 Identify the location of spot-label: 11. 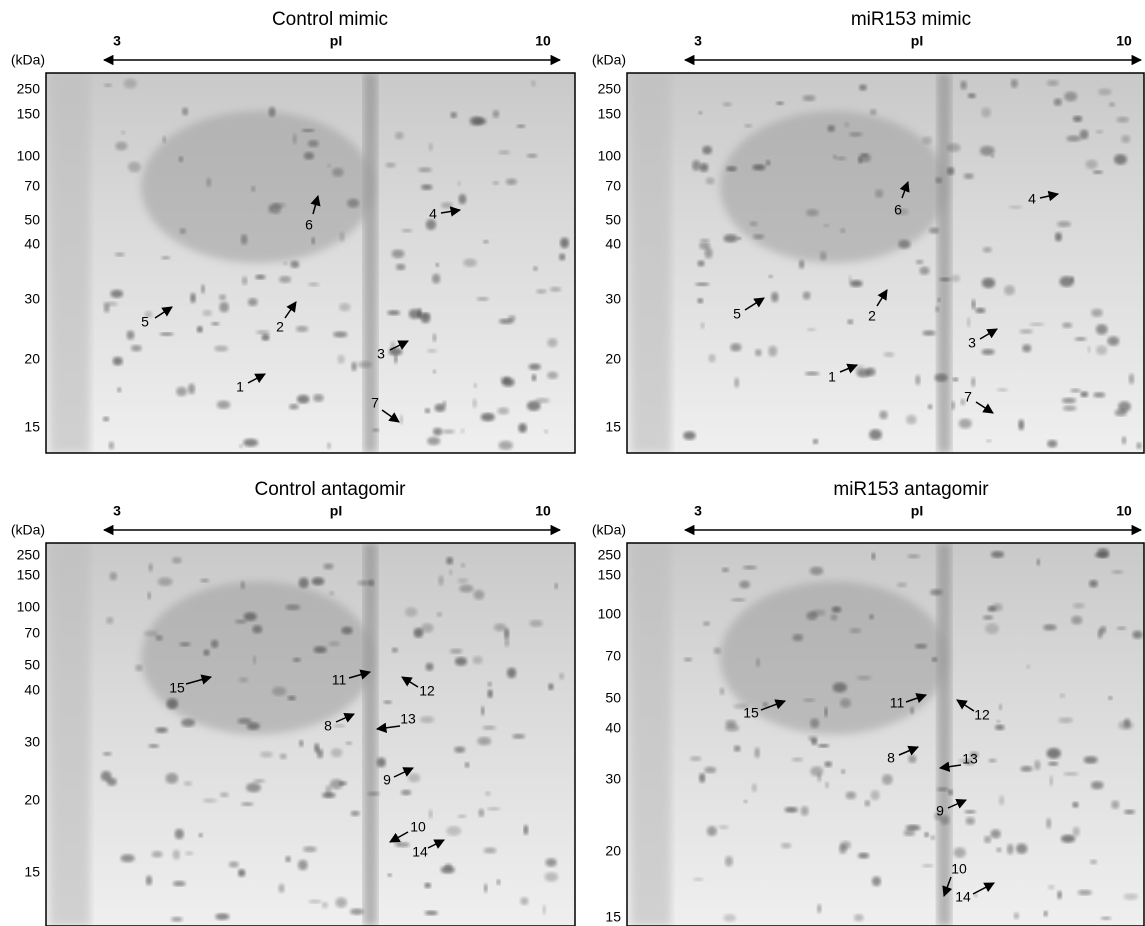
(339, 680).